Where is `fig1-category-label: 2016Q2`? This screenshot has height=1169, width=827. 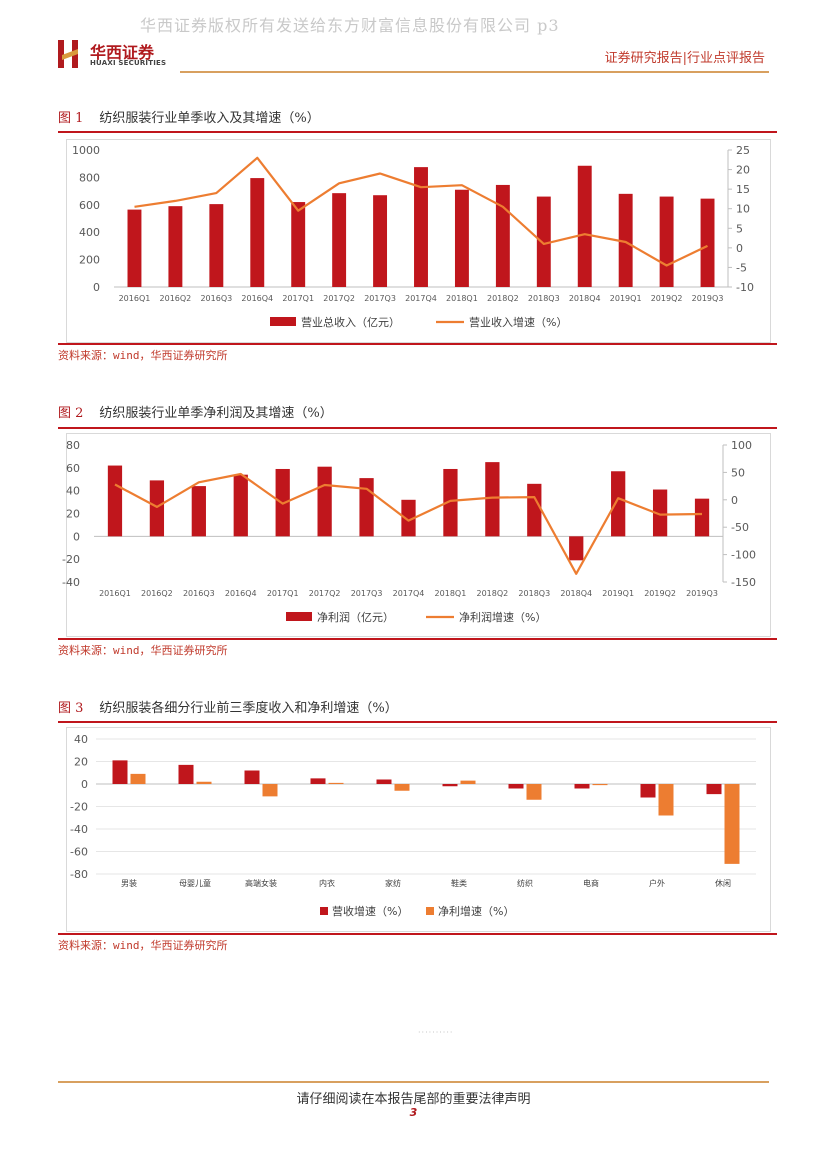 fig1-category-label: 2016Q2 is located at coordinates (176, 298).